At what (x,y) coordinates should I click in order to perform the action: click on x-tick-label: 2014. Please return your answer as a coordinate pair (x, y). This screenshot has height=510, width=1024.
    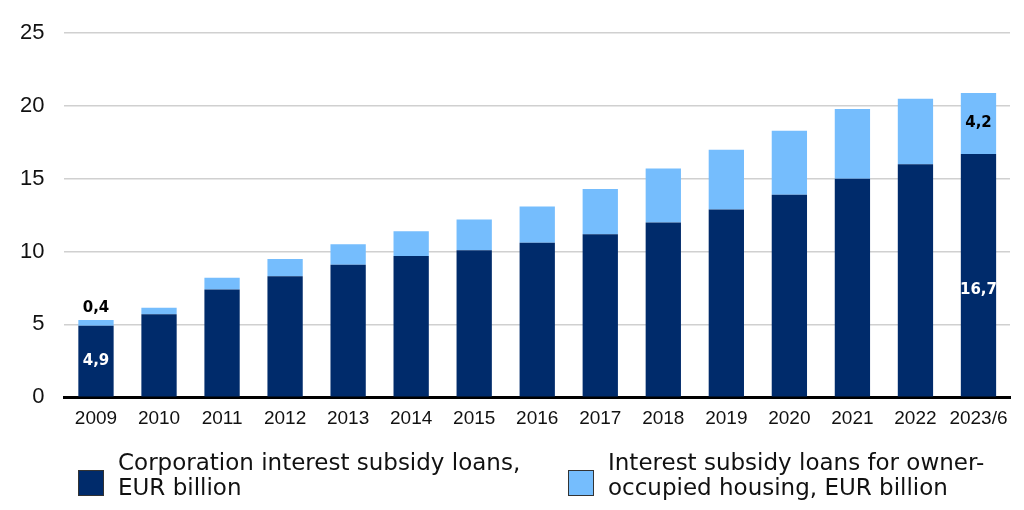
    Looking at the image, I should click on (411, 417).